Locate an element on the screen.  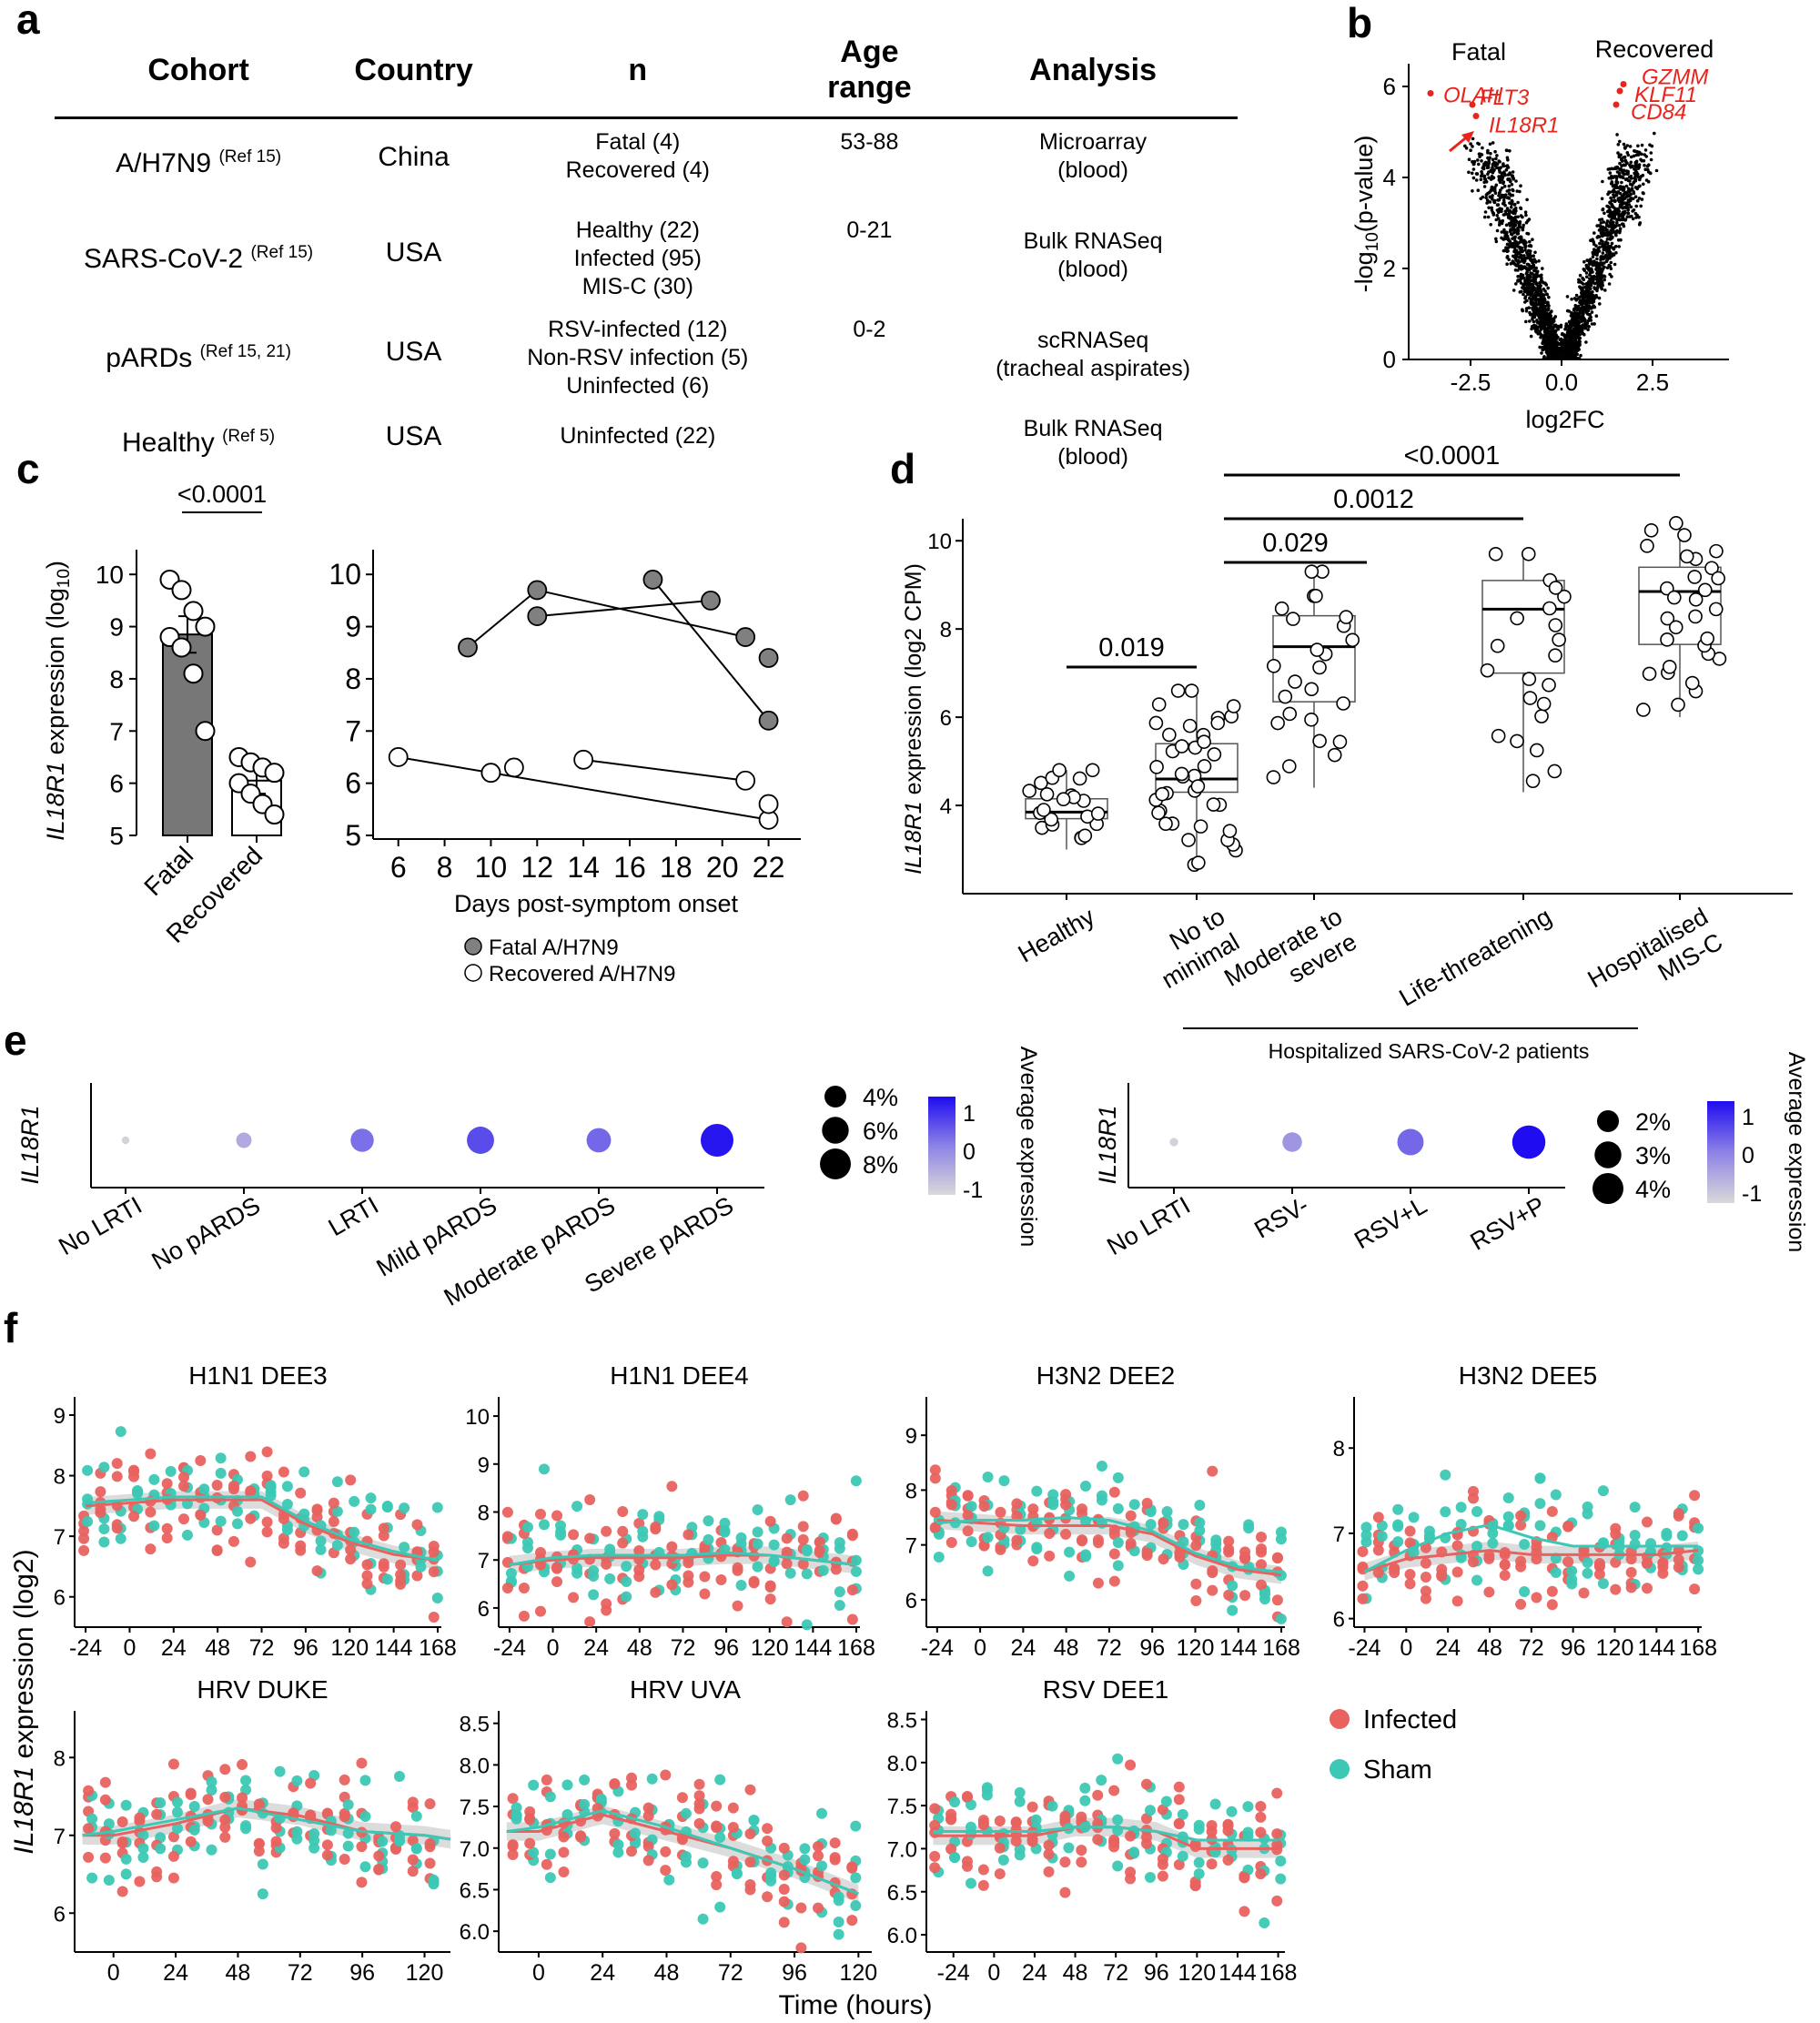
legend-fatal-marker is located at coordinates (473, 946).